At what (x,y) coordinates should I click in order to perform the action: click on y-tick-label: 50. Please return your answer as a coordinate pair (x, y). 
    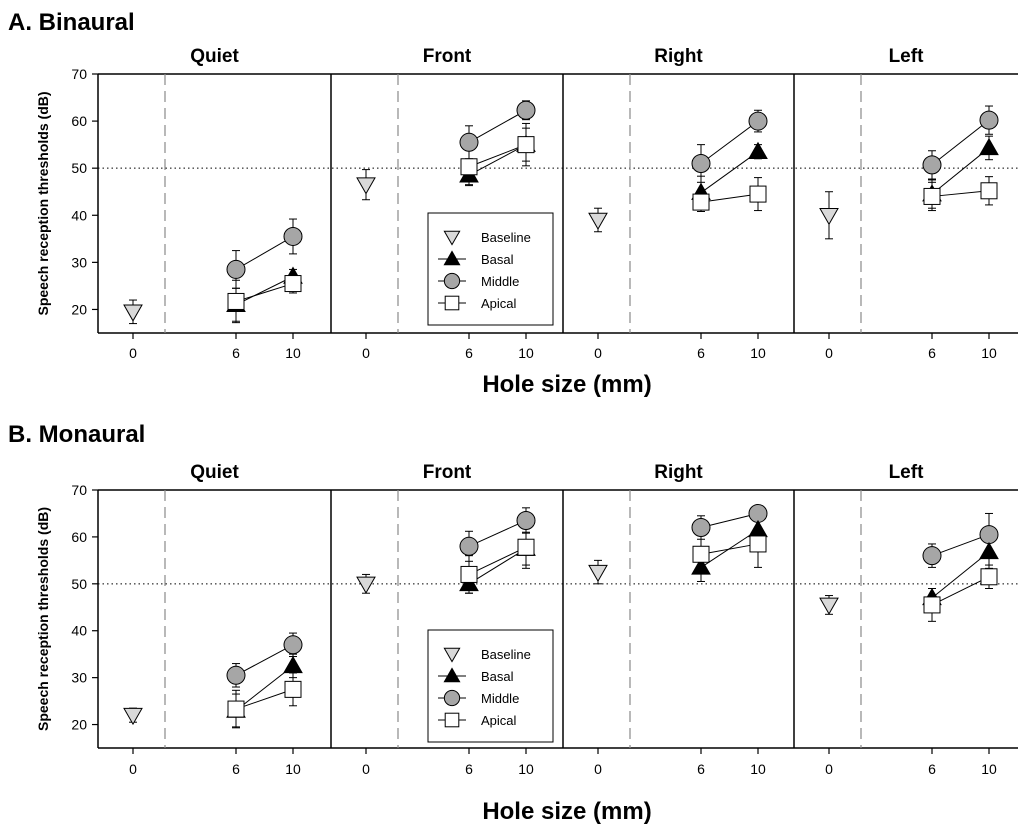
    Looking at the image, I should click on (79, 168).